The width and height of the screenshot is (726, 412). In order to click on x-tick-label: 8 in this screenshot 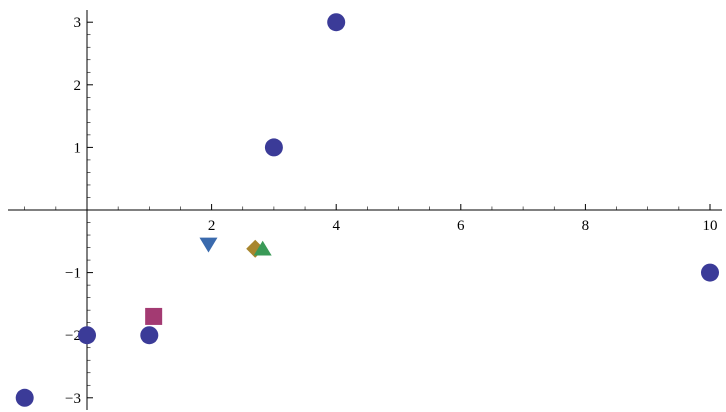, I will do `click(586, 226)`.